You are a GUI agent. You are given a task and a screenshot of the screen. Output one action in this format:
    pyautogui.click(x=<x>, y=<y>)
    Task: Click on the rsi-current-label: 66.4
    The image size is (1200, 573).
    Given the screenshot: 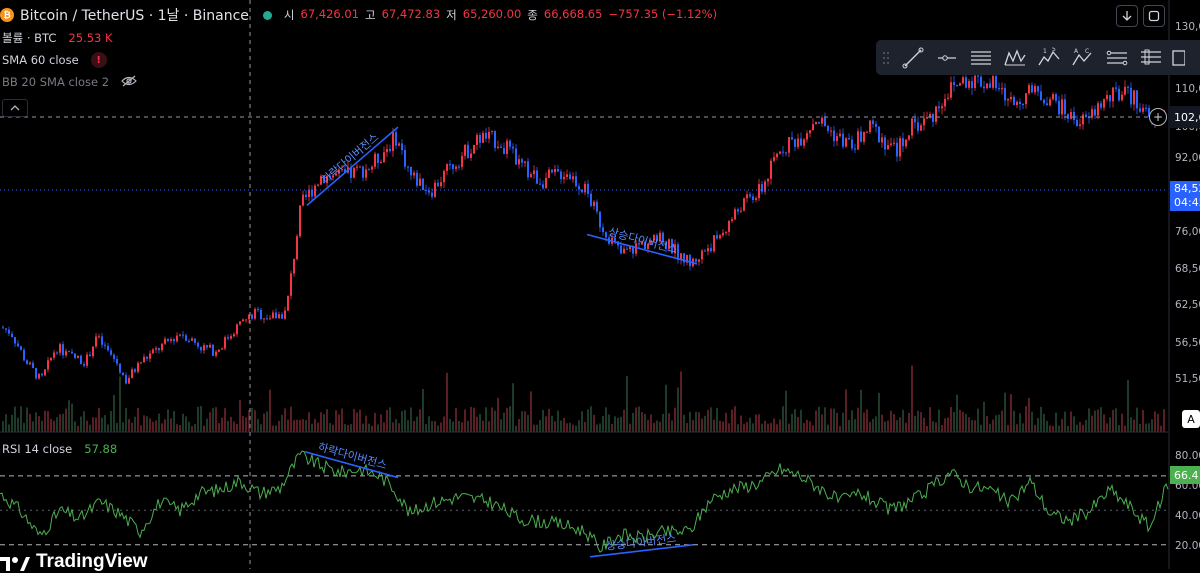 What is the action you would take?
    pyautogui.click(x=1185, y=475)
    